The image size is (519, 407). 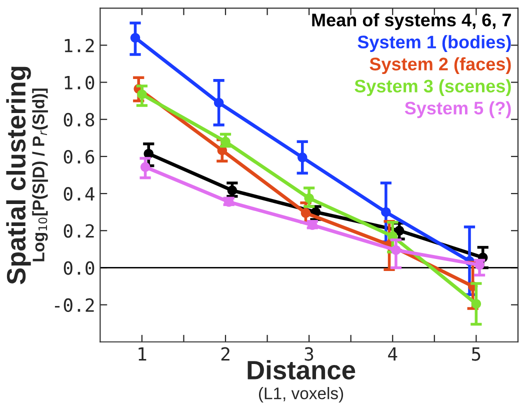 What do you see at coordinates (74, 305) in the screenshot?
I see `y-tick-label: -0.2` at bounding box center [74, 305].